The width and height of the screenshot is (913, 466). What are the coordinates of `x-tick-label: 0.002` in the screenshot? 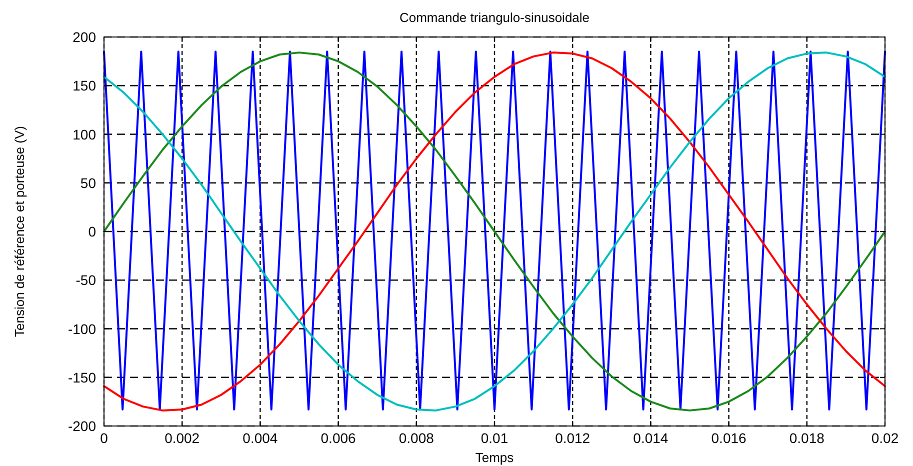 It's located at (182, 438).